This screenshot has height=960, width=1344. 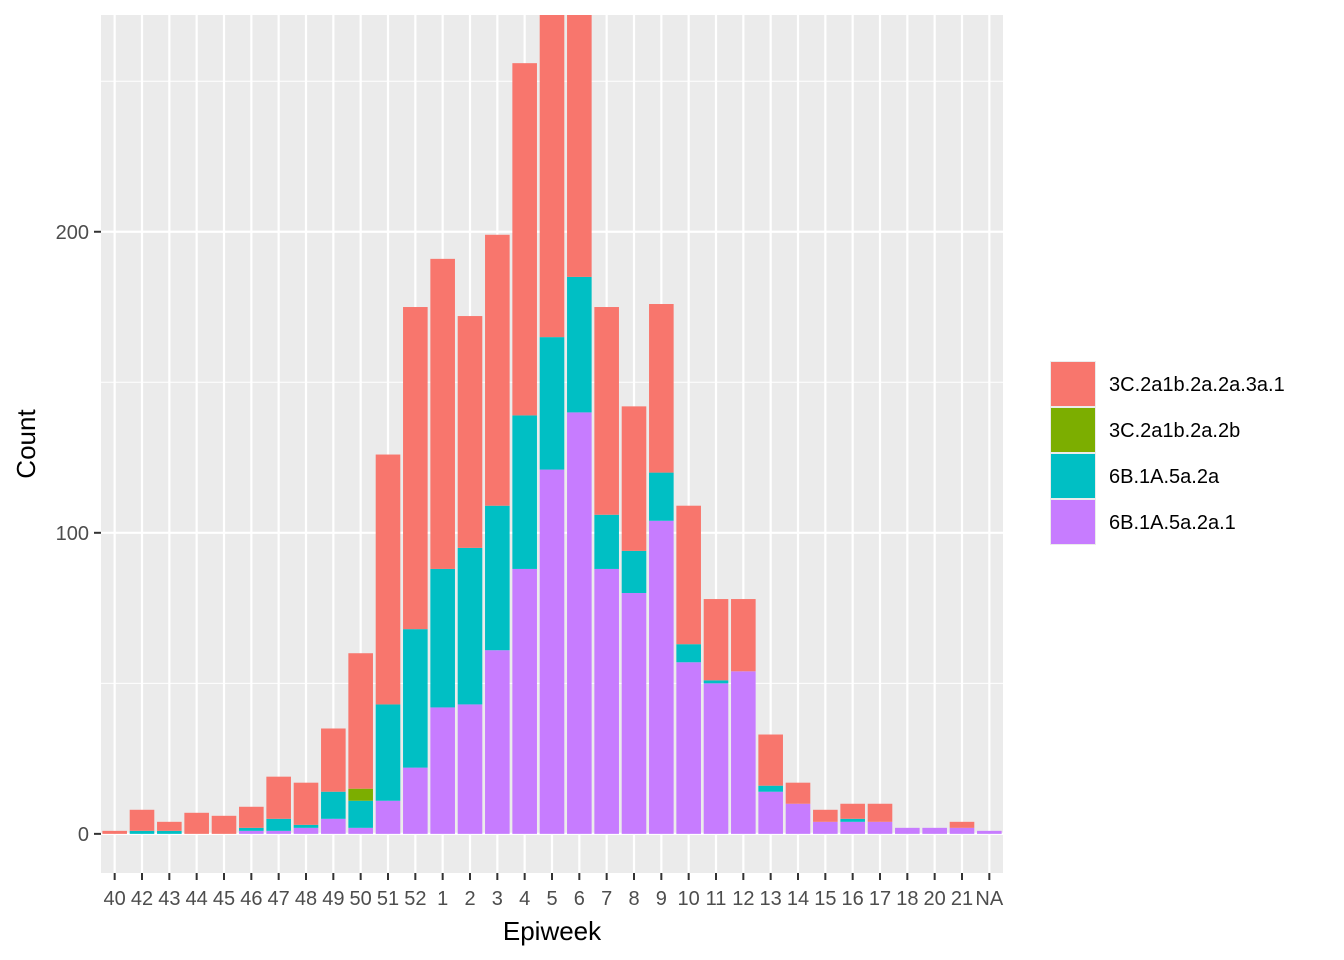 I want to click on x-tick-label: 14, so click(x=798, y=899).